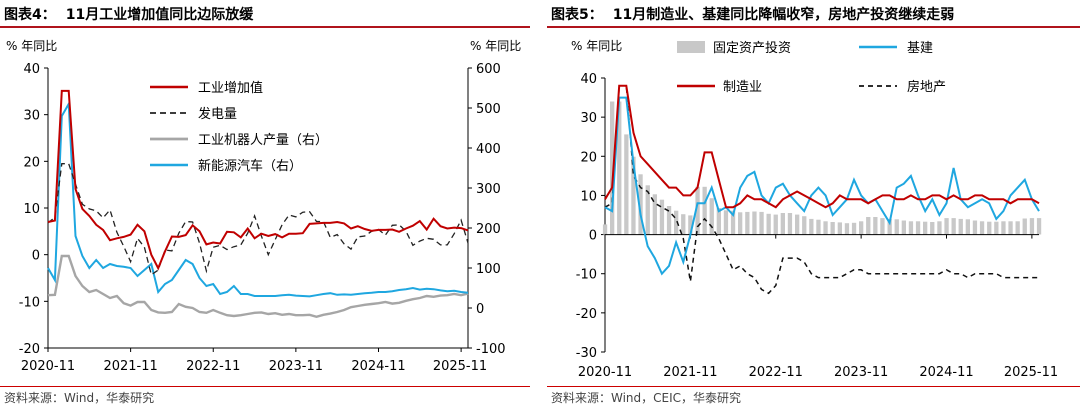  What do you see at coordinates (752, 48) in the screenshot?
I see `legend-label: 固定资产投资` at bounding box center [752, 48].